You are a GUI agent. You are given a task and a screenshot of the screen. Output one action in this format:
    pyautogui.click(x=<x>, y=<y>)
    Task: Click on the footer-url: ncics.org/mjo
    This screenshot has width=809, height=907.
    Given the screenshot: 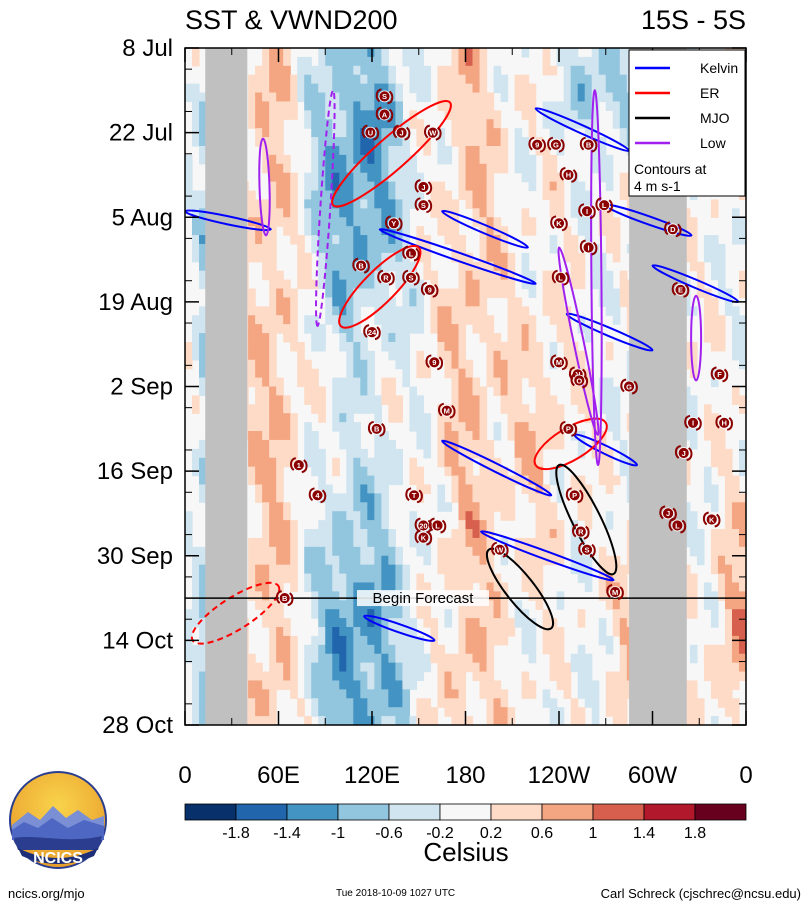 What is the action you would take?
    pyautogui.click(x=46, y=893)
    